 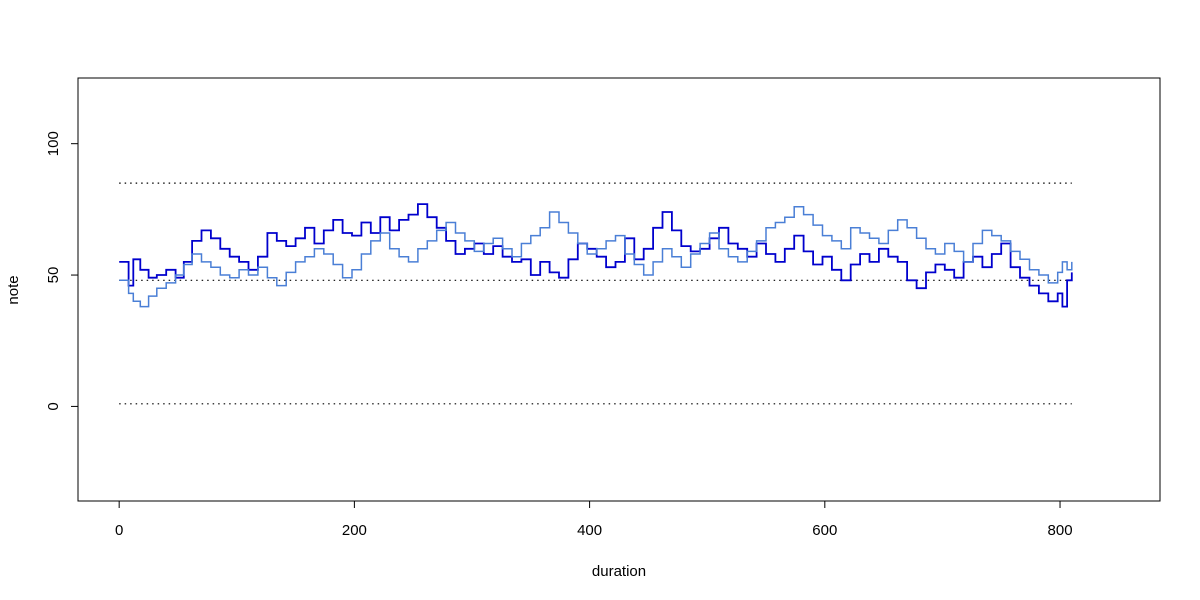 I want to click on x-tick-label: 200, so click(x=354, y=530).